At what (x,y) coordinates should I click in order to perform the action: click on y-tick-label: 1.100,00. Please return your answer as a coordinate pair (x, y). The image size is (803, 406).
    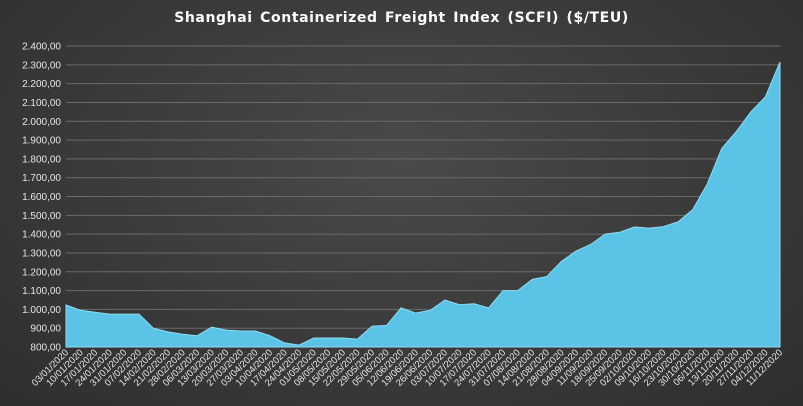
    Looking at the image, I should click on (41, 291).